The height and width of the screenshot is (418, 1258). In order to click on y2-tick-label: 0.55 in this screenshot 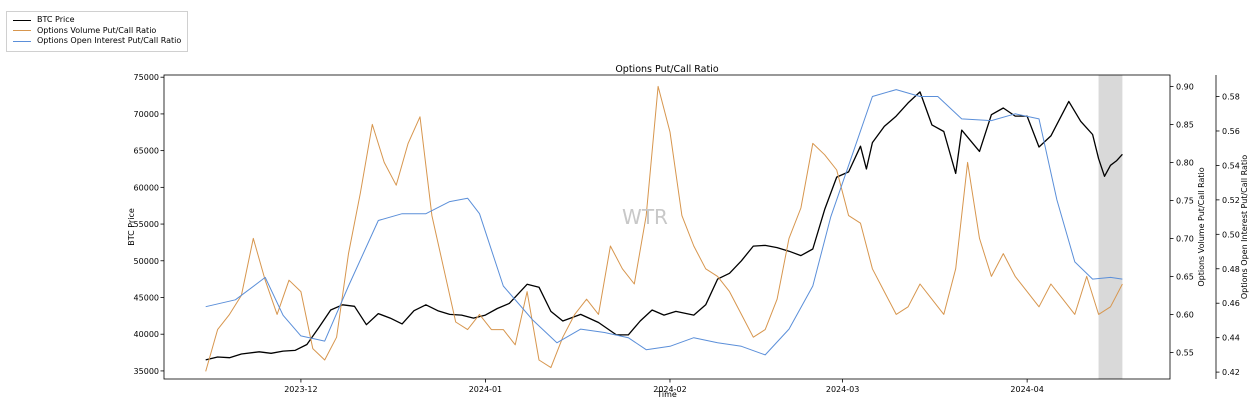, I will do `click(1185, 352)`.